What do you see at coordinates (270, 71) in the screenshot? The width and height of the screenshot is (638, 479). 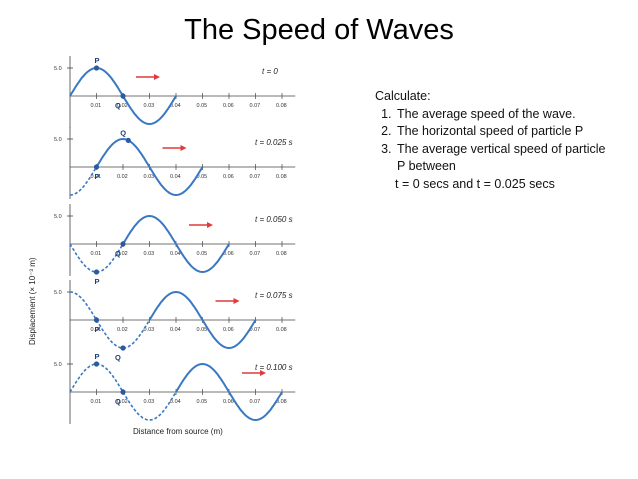 I see `time-label: t = 0` at bounding box center [270, 71].